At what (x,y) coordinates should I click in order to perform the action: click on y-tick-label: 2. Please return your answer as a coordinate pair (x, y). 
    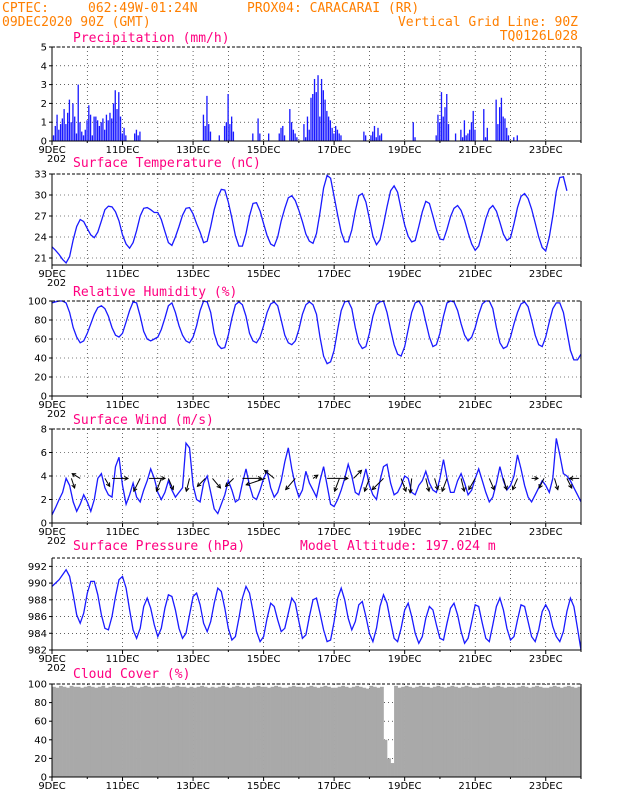
    Looking at the image, I should click on (44, 104).